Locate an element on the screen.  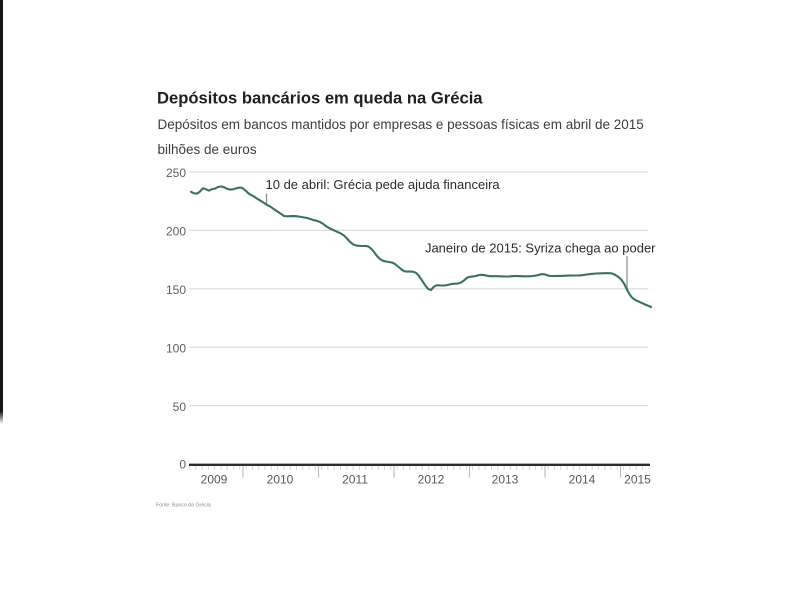
svg-text: 100 is located at coordinates (176, 348).